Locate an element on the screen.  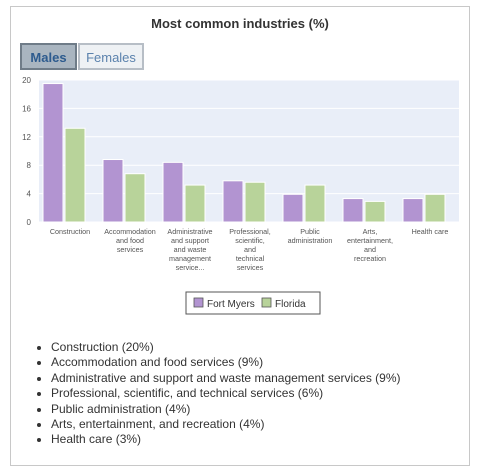
list-item: Construction (20%) is located at coordinates (226, 347).